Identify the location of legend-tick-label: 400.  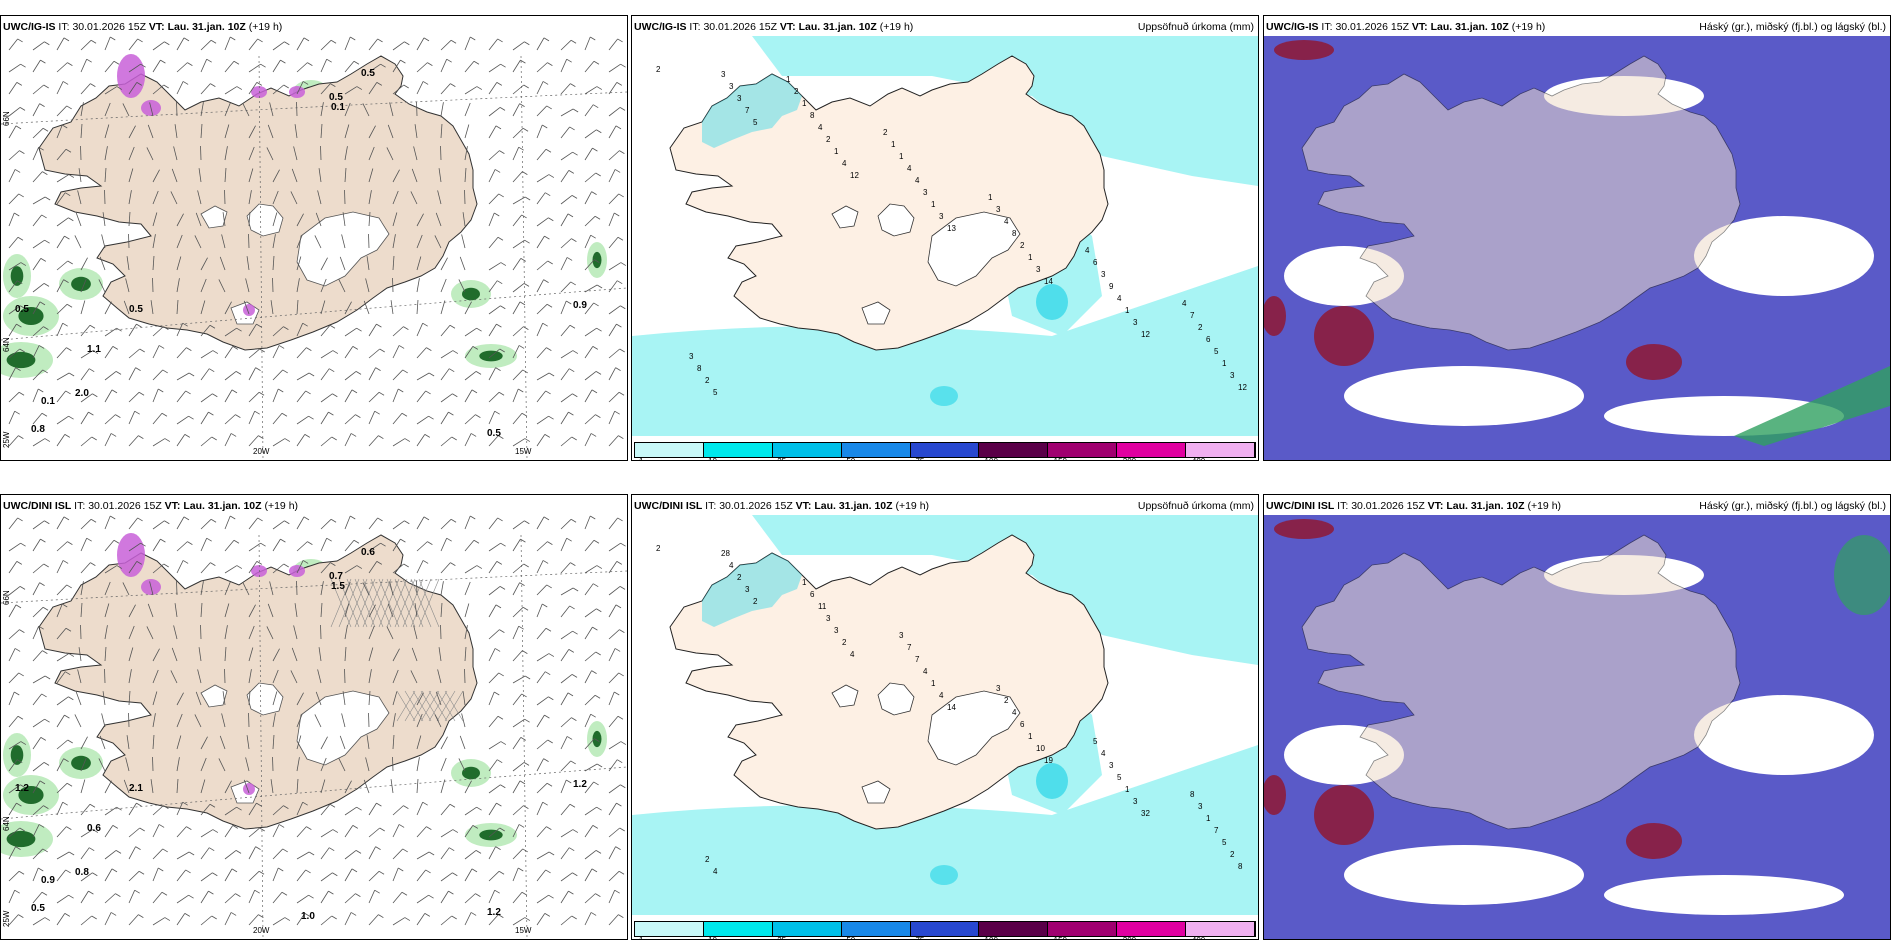
(1198, 937).